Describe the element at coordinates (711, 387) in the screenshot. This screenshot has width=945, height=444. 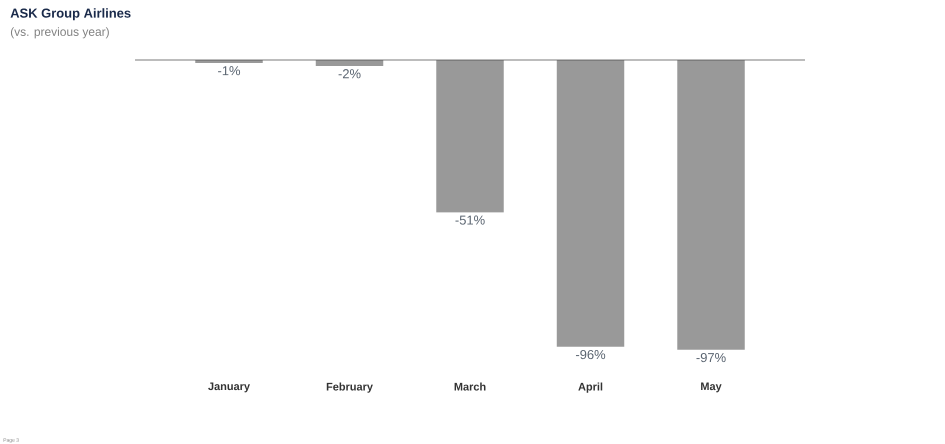
I see `x-tick-label: May` at that location.